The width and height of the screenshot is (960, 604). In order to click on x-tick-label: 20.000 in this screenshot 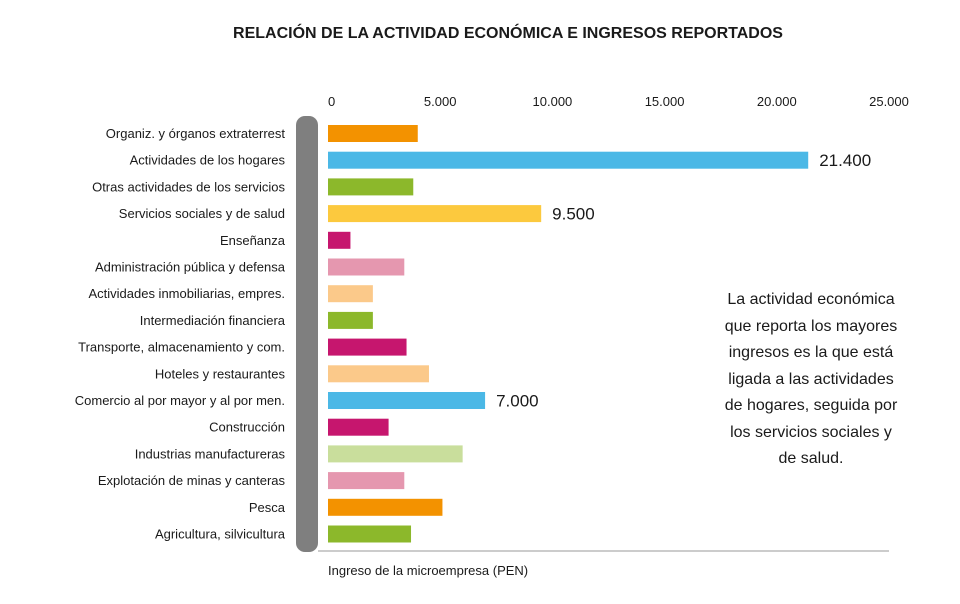, I will do `click(777, 101)`.